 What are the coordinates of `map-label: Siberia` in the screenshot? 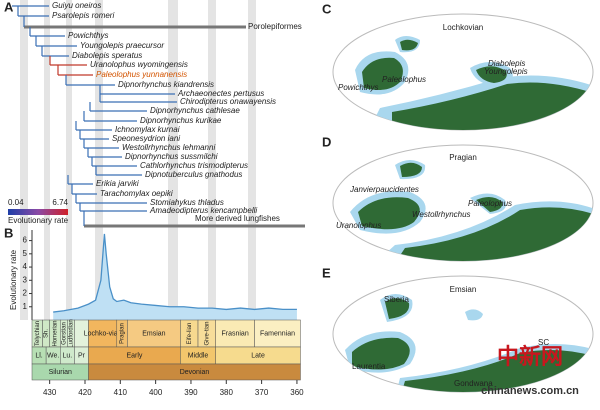 It's located at (396, 299).